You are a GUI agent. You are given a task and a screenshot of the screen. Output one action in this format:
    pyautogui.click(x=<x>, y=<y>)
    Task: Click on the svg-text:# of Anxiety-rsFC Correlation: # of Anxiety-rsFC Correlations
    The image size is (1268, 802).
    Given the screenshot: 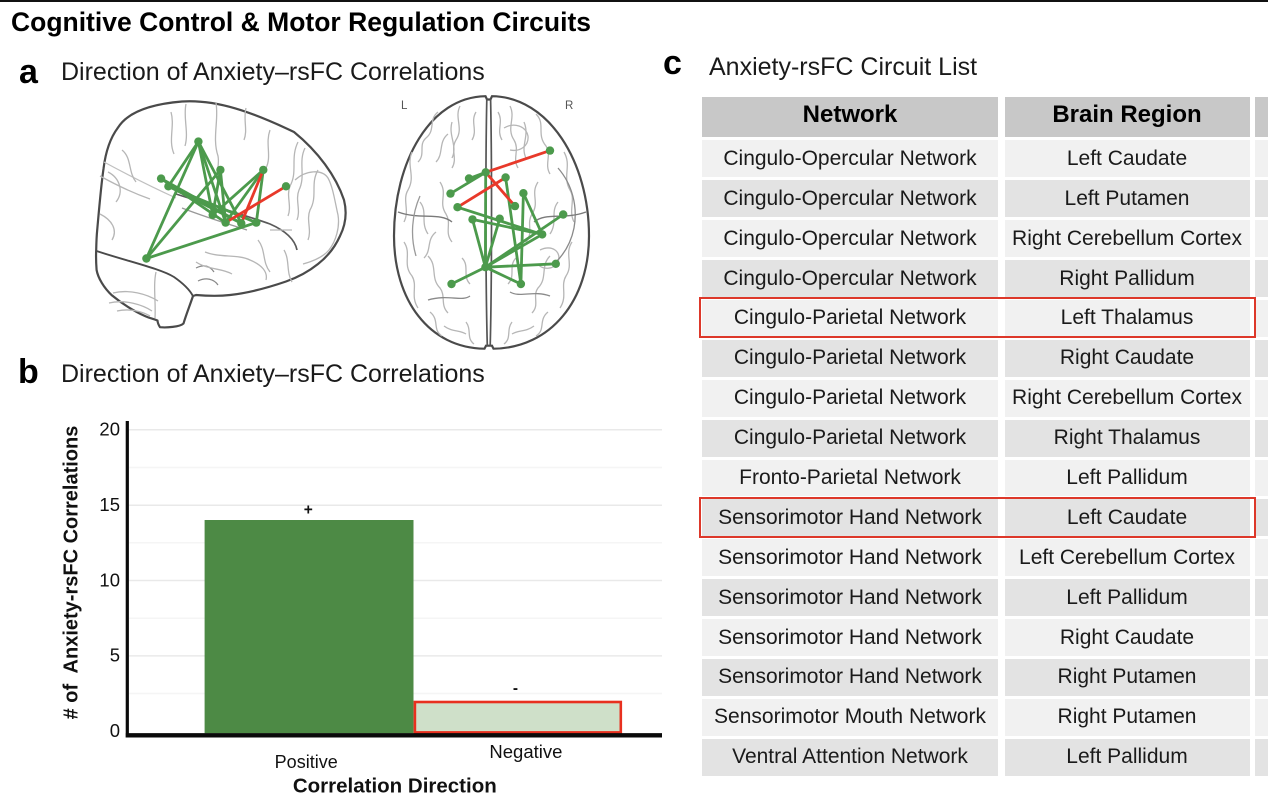 What is the action you would take?
    pyautogui.click(x=72, y=573)
    